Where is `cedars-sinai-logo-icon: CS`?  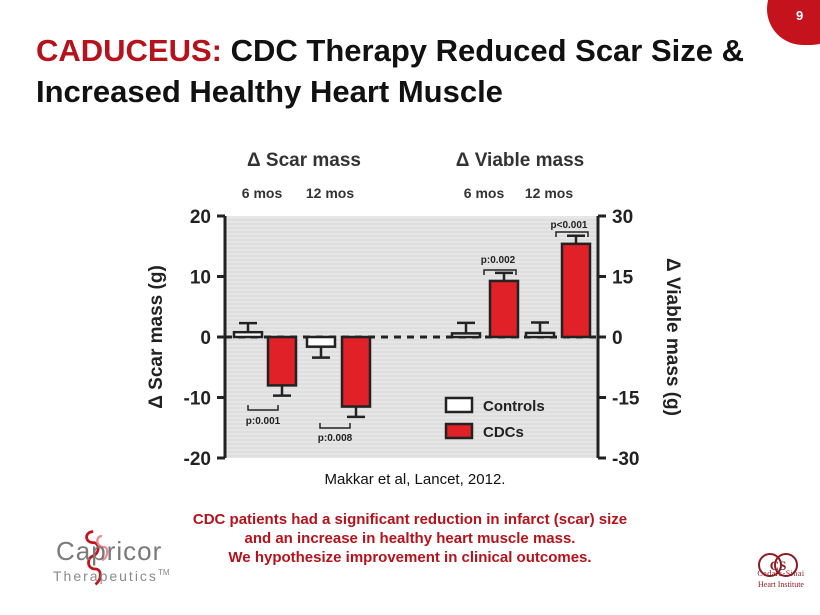 cedars-sinai-logo-icon: CS is located at coordinates (778, 565).